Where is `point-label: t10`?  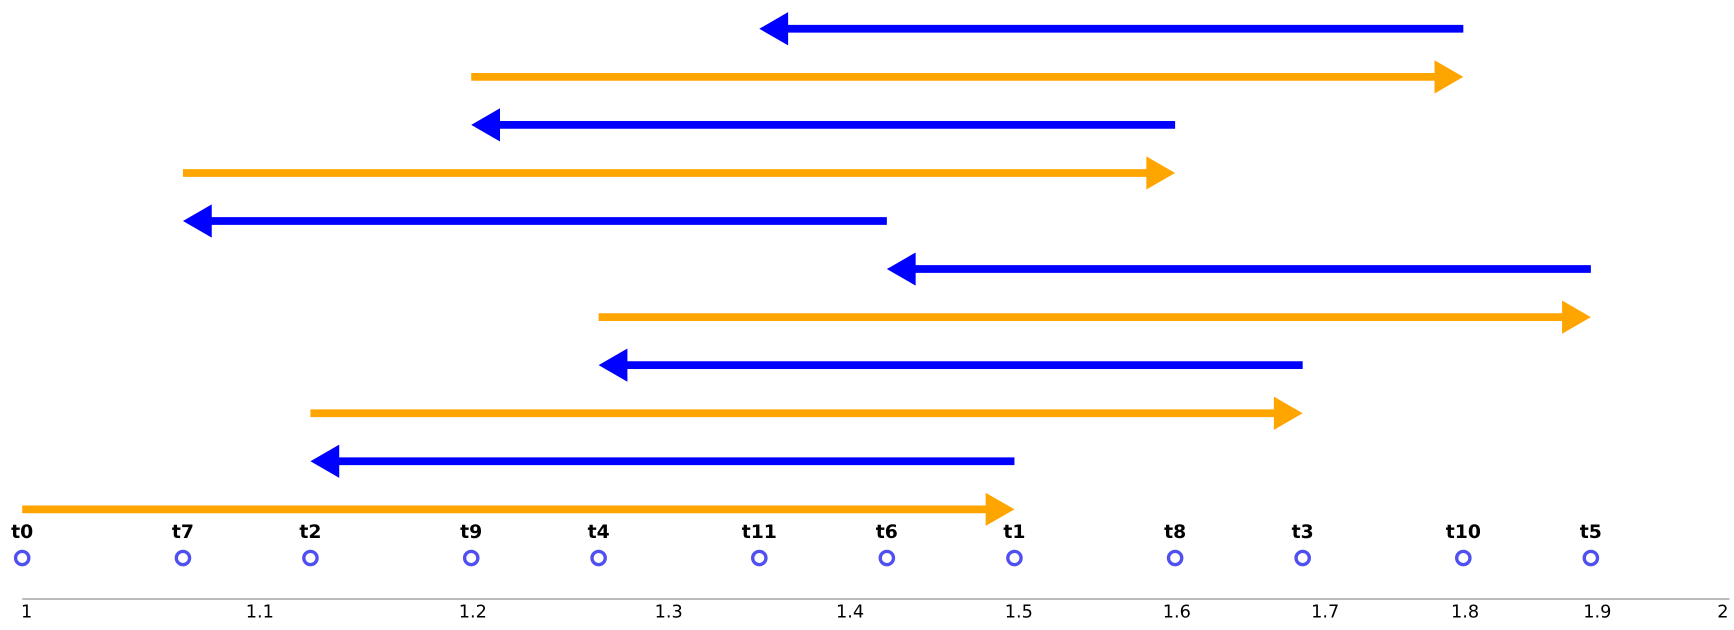
point-label: t10 is located at coordinates (1463, 532).